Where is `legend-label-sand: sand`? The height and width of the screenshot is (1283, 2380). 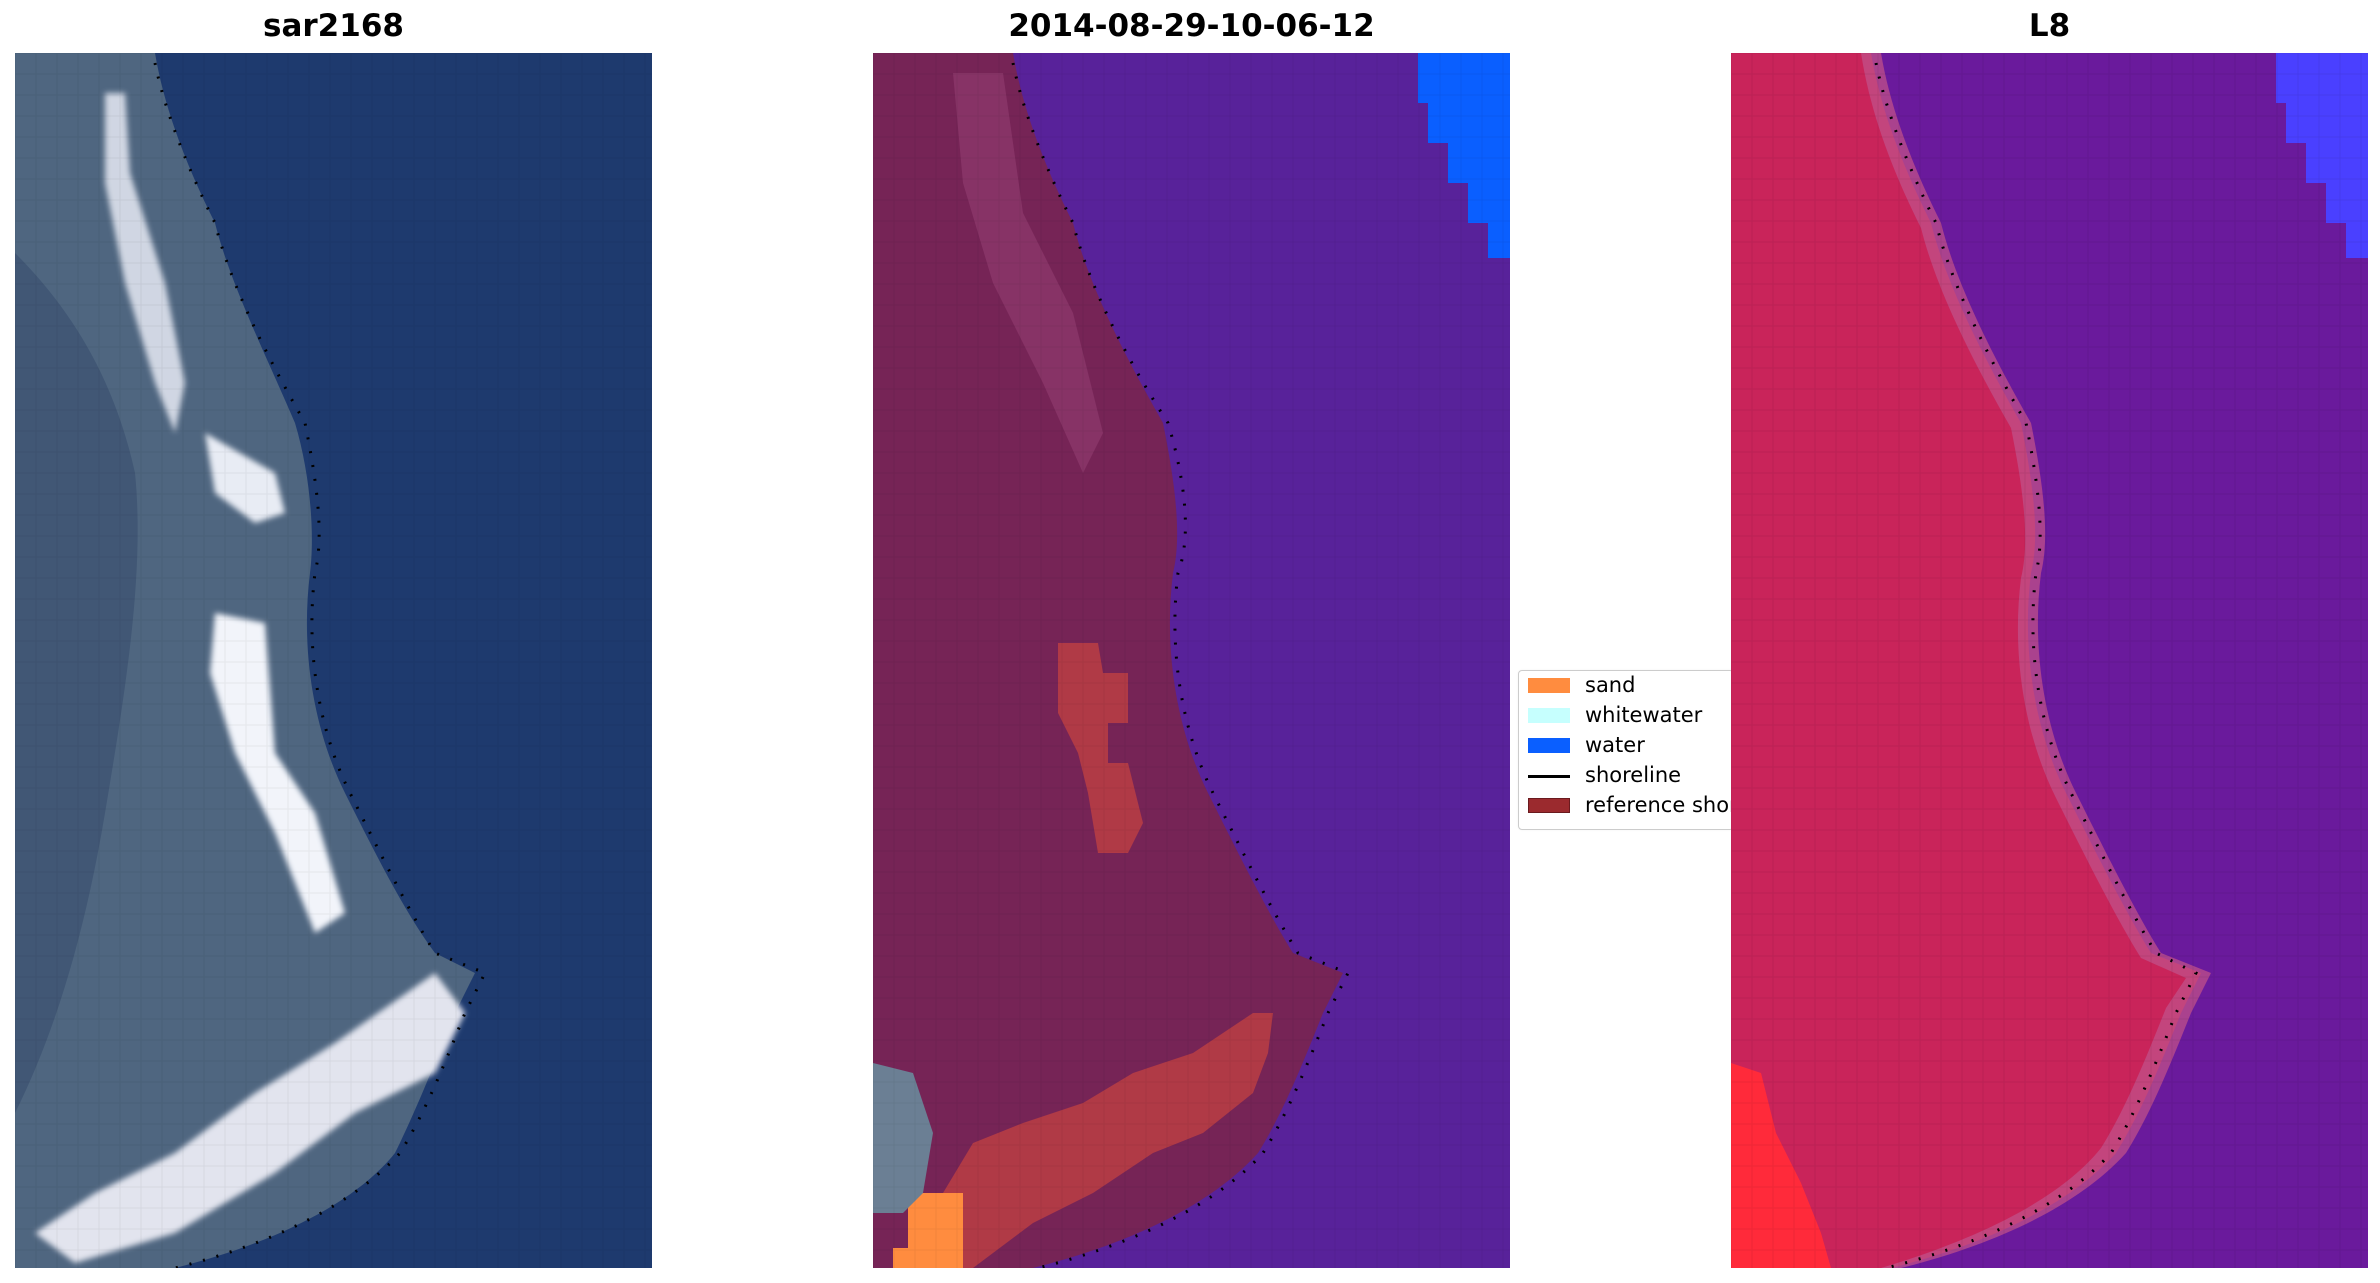
legend-label-sand: sand is located at coordinates (1610, 685).